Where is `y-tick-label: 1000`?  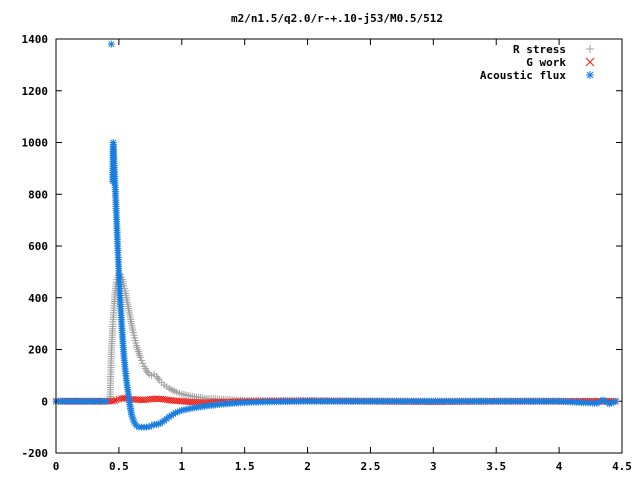 y-tick-label: 1000 is located at coordinates (35, 143).